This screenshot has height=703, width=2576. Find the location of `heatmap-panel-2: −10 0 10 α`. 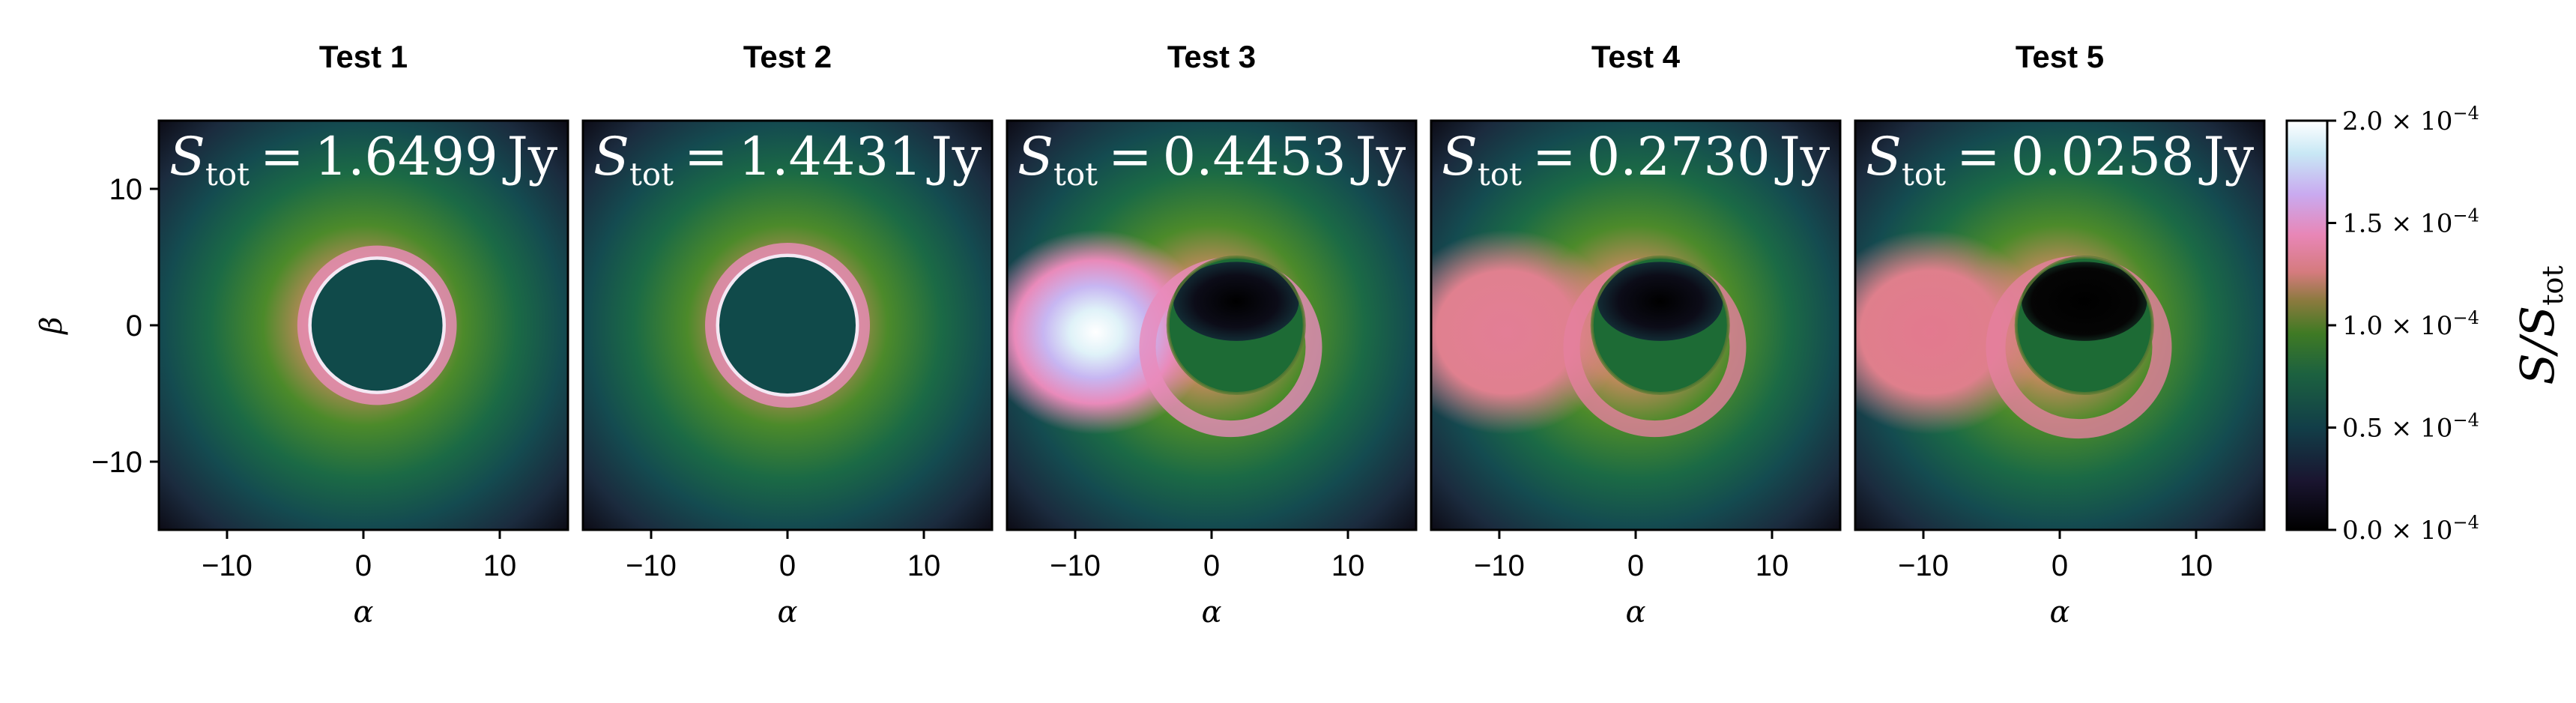

heatmap-panel-2: −10 0 10 α is located at coordinates (787, 374).